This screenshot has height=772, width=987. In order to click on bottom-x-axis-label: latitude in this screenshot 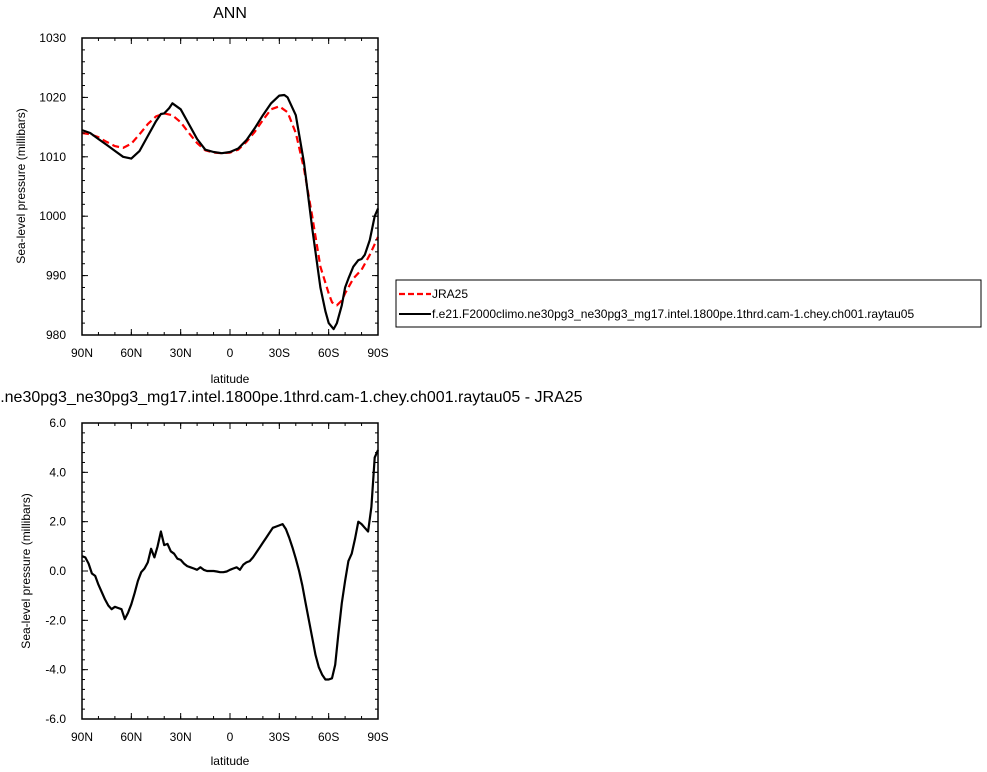, I will do `click(230, 761)`.